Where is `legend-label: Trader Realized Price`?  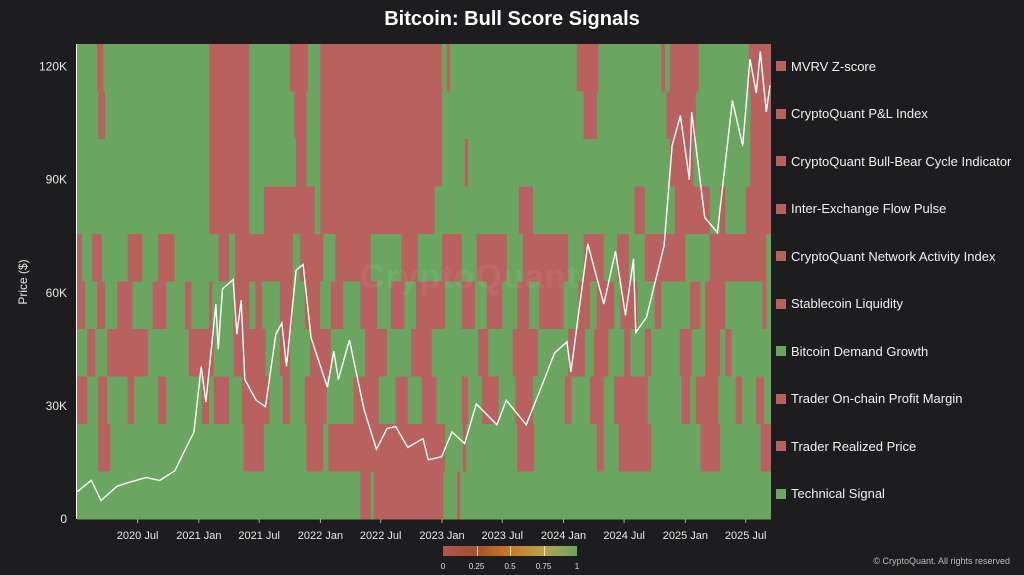
legend-label: Trader Realized Price is located at coordinates (854, 446).